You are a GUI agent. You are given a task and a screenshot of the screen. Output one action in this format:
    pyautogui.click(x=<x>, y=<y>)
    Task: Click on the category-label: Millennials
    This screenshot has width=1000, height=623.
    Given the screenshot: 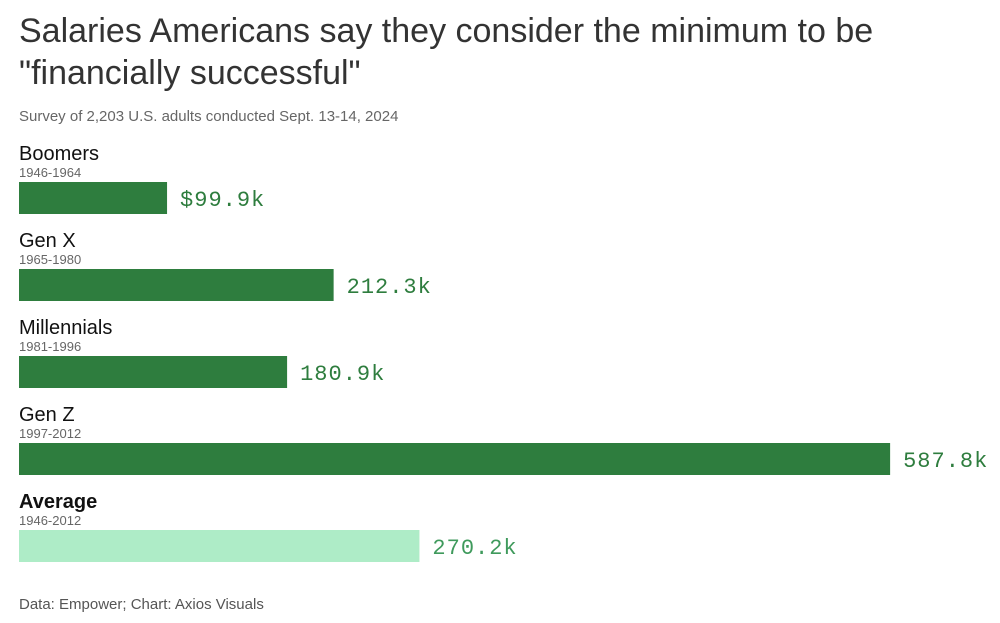 What is the action you would take?
    pyautogui.click(x=65, y=328)
    